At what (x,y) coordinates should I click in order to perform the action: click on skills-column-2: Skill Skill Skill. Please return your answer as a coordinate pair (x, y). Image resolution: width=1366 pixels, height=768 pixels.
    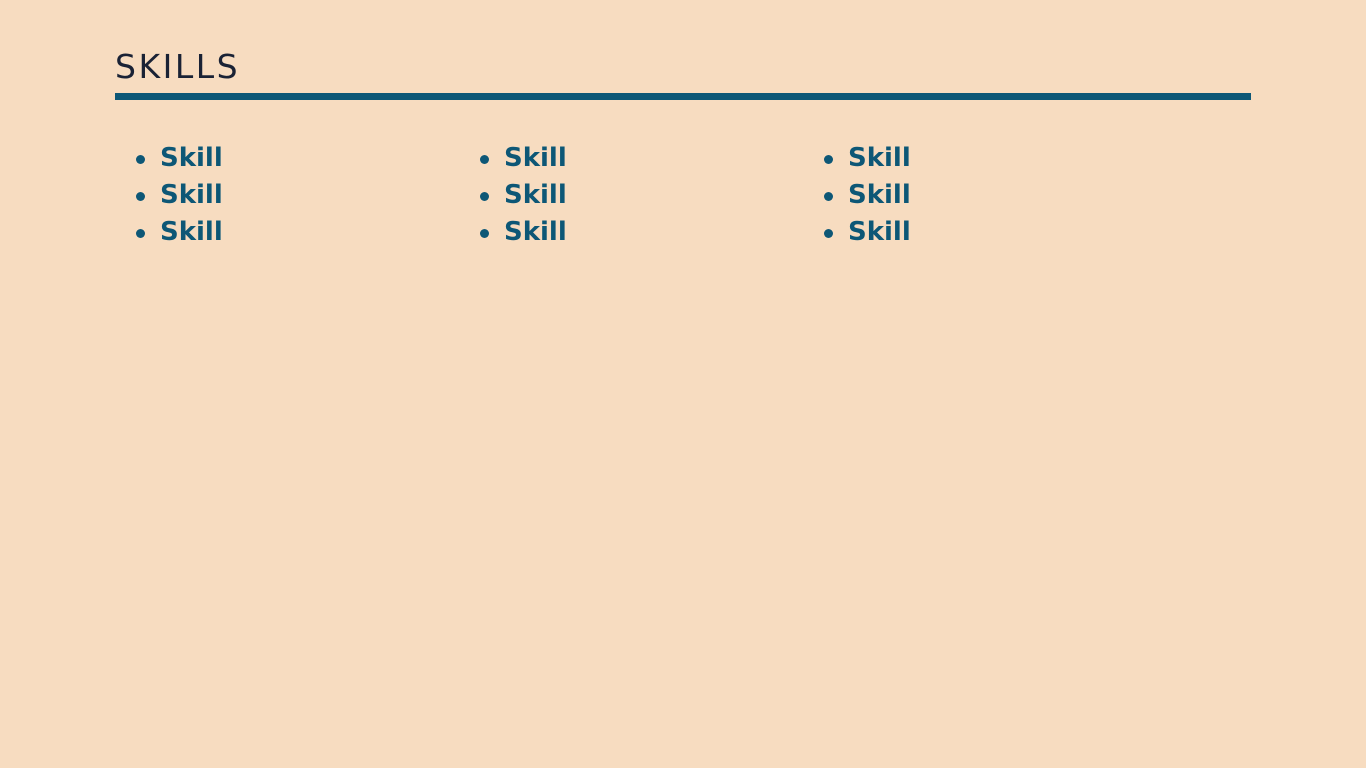
    Looking at the image, I should click on (631, 195).